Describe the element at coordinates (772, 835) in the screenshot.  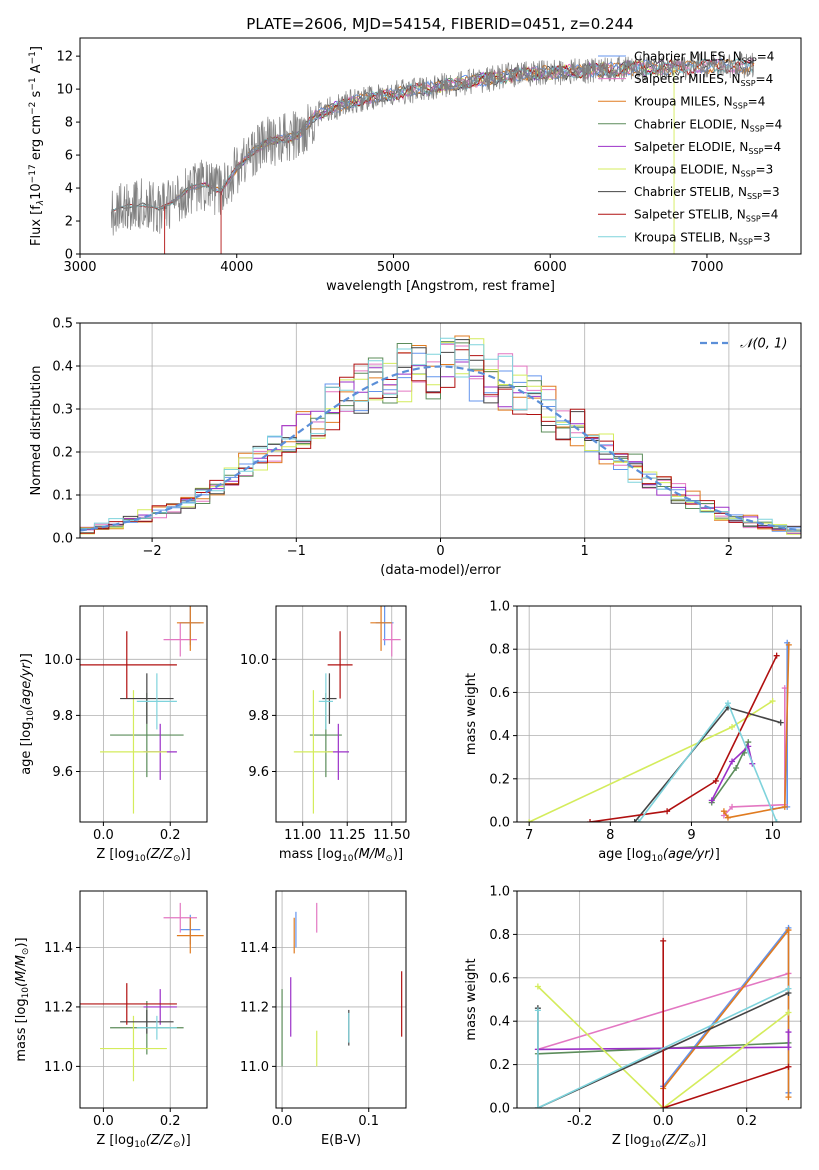
I see `x-tick-label: 10` at that location.